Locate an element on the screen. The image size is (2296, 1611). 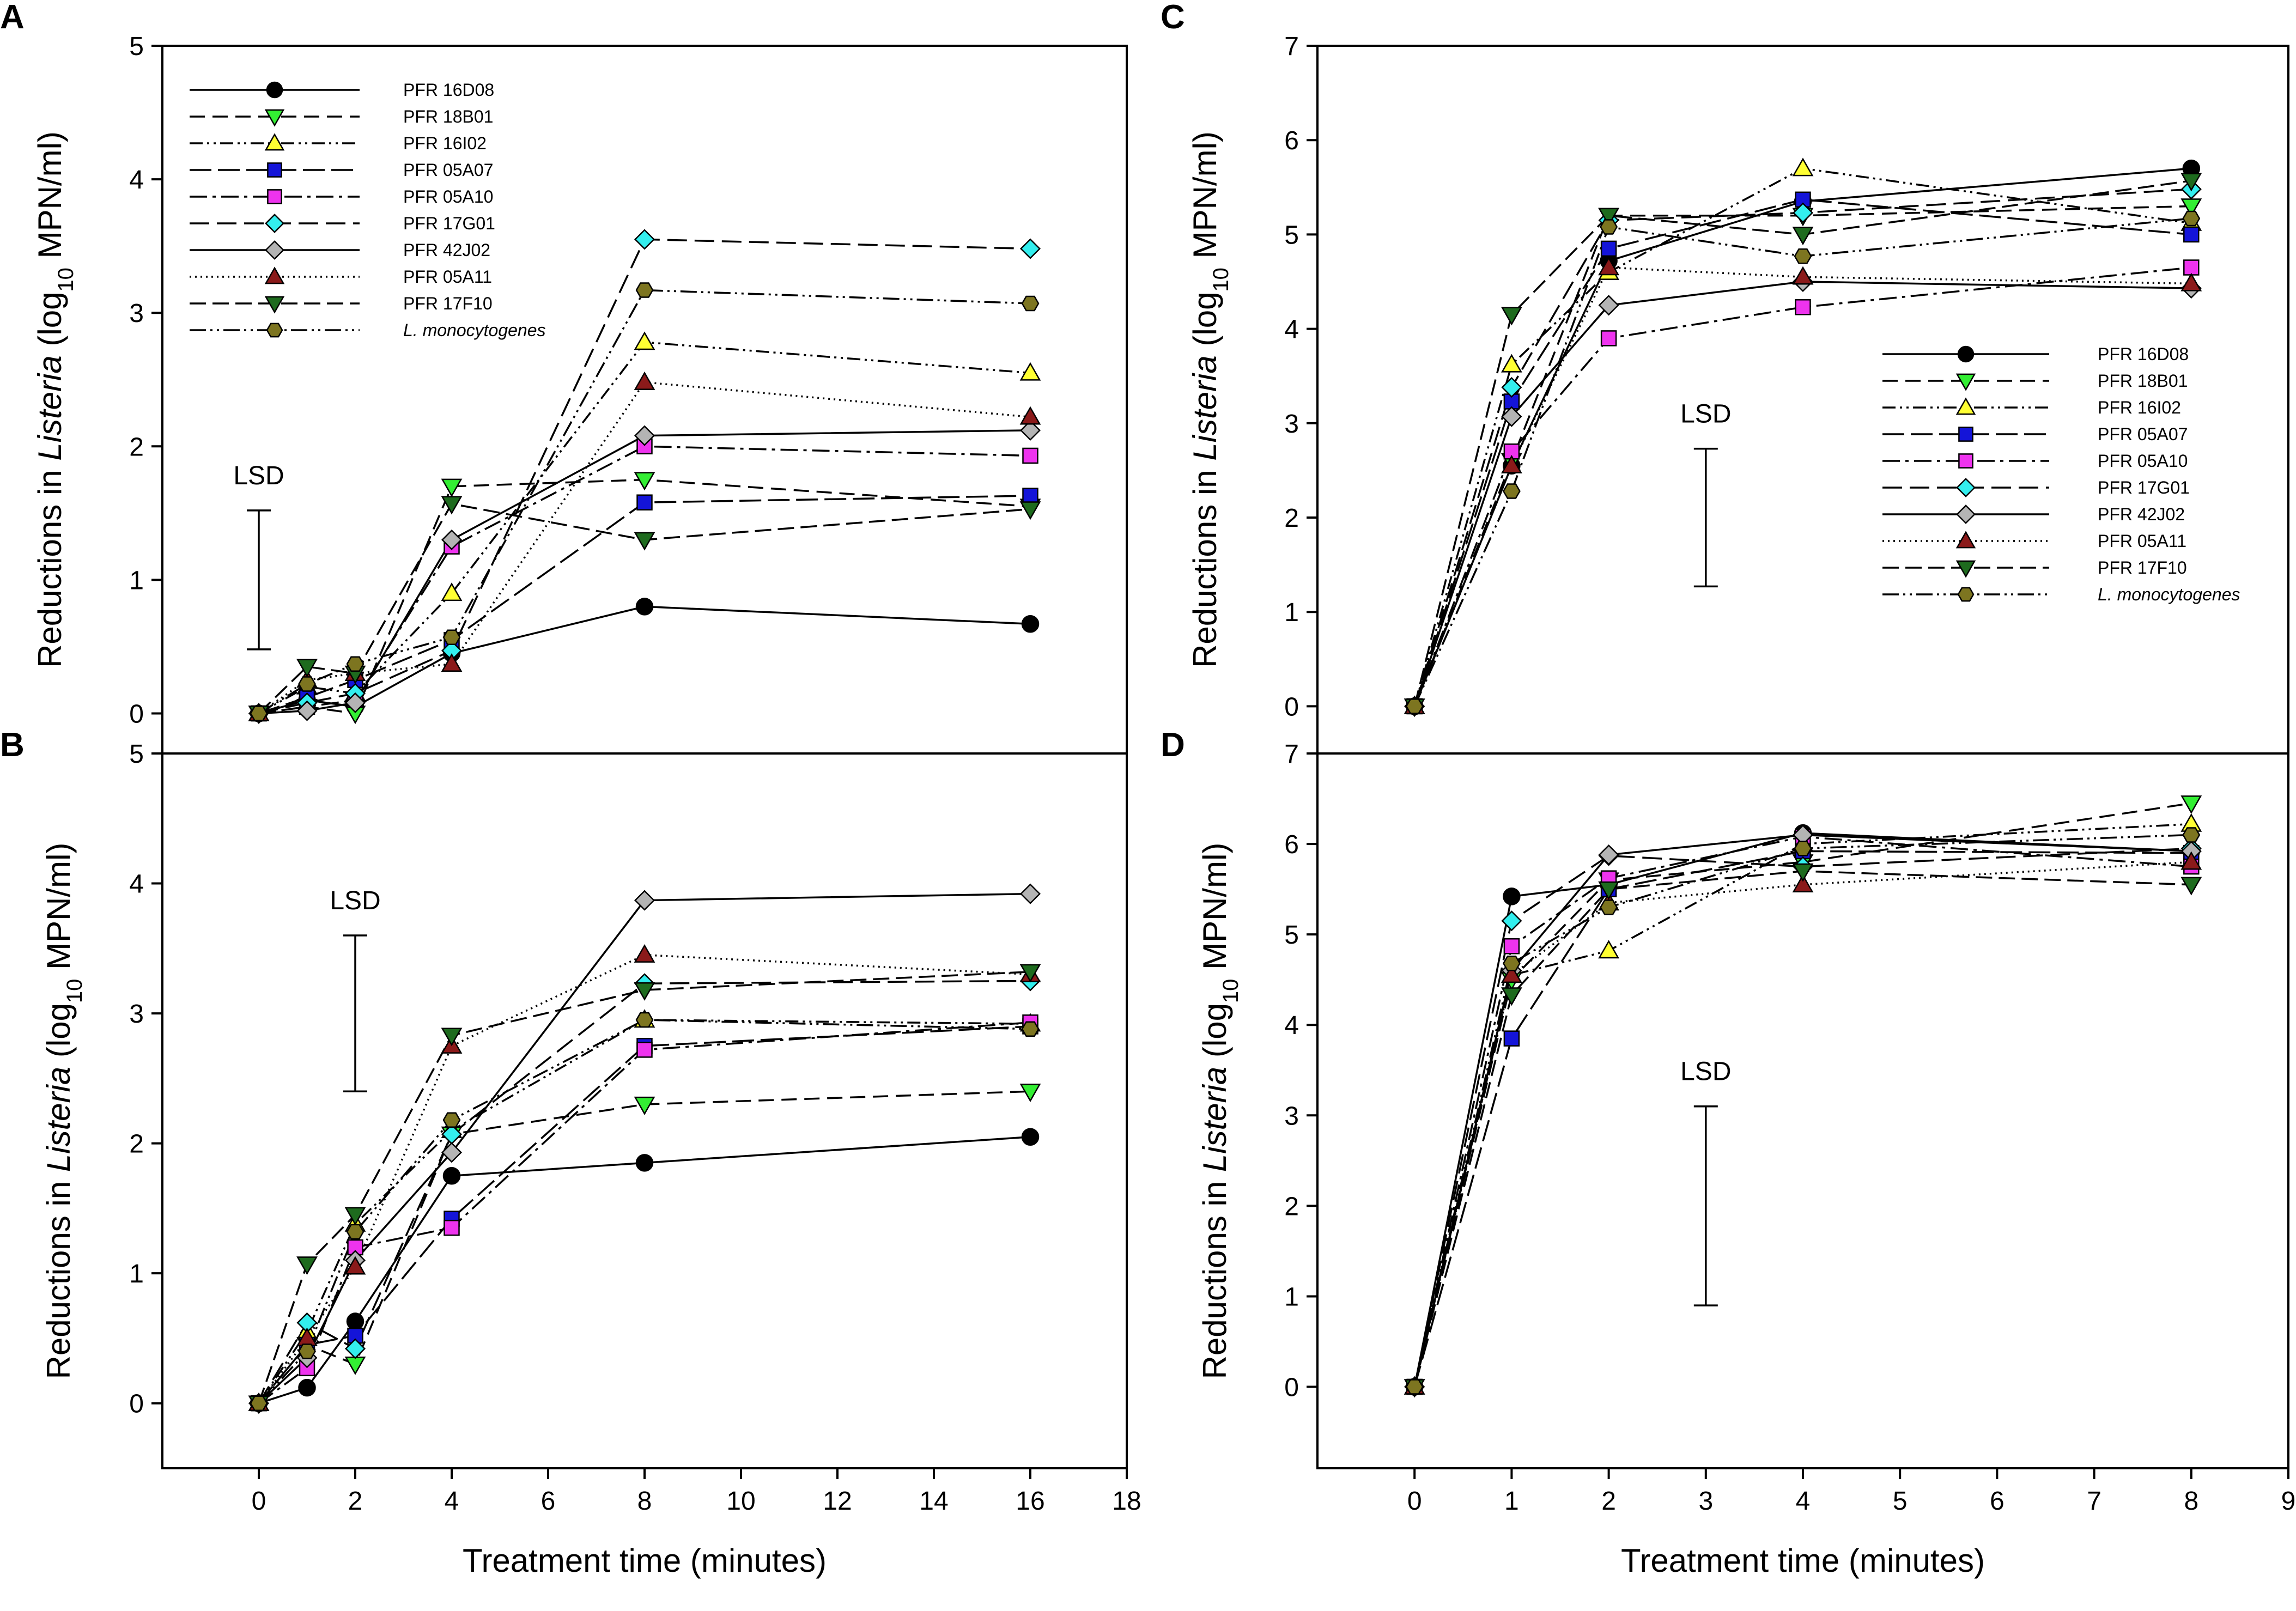
x-tick-label-d: 8 is located at coordinates (2191, 1501).